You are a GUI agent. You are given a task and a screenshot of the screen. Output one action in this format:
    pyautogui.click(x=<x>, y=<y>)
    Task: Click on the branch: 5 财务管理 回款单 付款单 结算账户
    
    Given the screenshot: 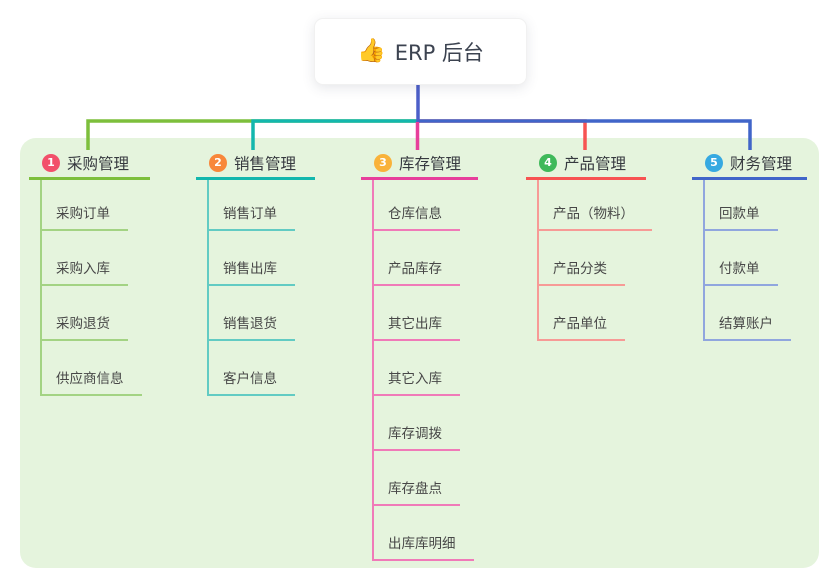 What is the action you would take?
    pyautogui.click(x=749, y=244)
    